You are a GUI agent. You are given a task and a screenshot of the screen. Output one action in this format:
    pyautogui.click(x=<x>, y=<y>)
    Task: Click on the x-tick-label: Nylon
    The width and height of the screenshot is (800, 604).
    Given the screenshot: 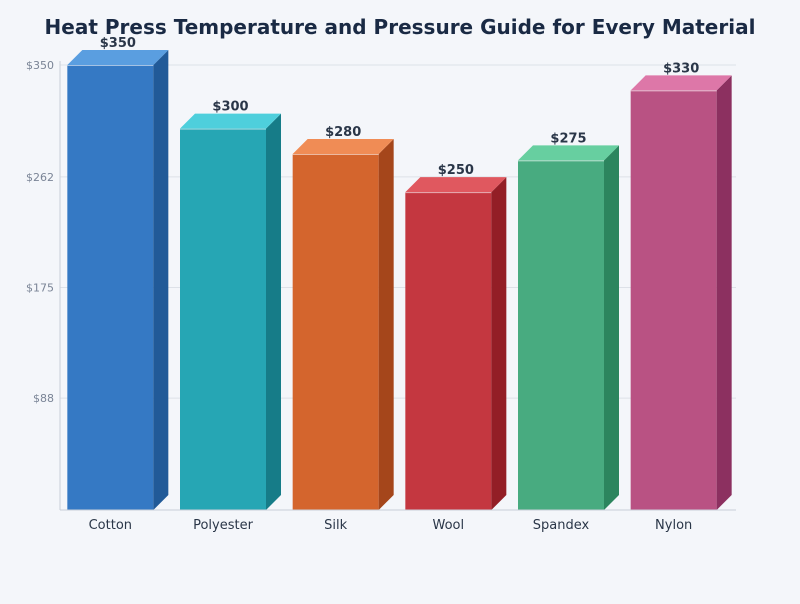 What is the action you would take?
    pyautogui.click(x=673, y=525)
    